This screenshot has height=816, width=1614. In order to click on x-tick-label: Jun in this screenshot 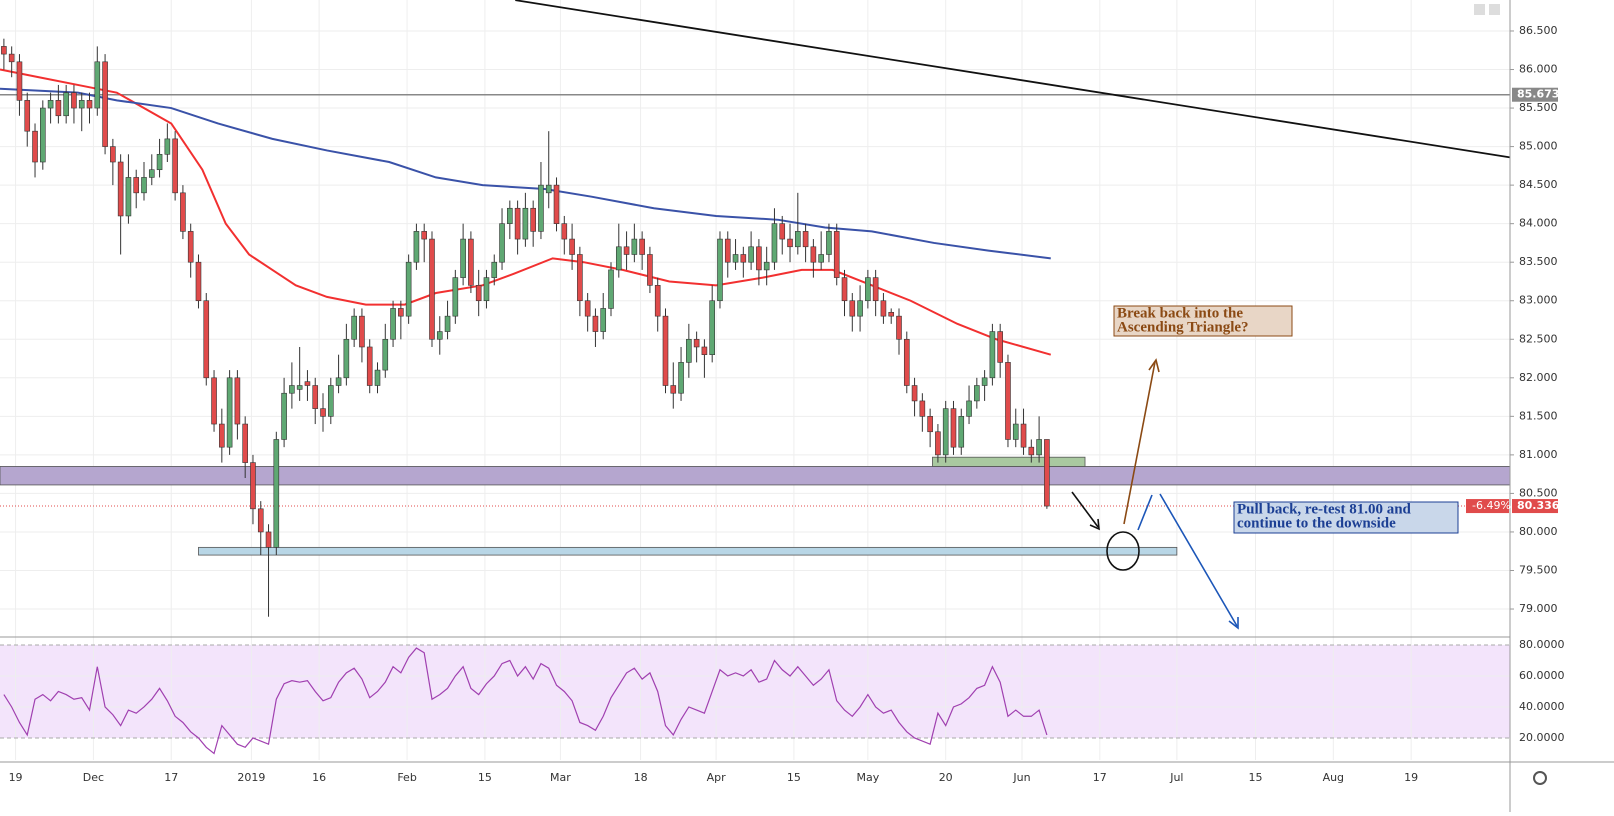, I will do `click(1021, 777)`.